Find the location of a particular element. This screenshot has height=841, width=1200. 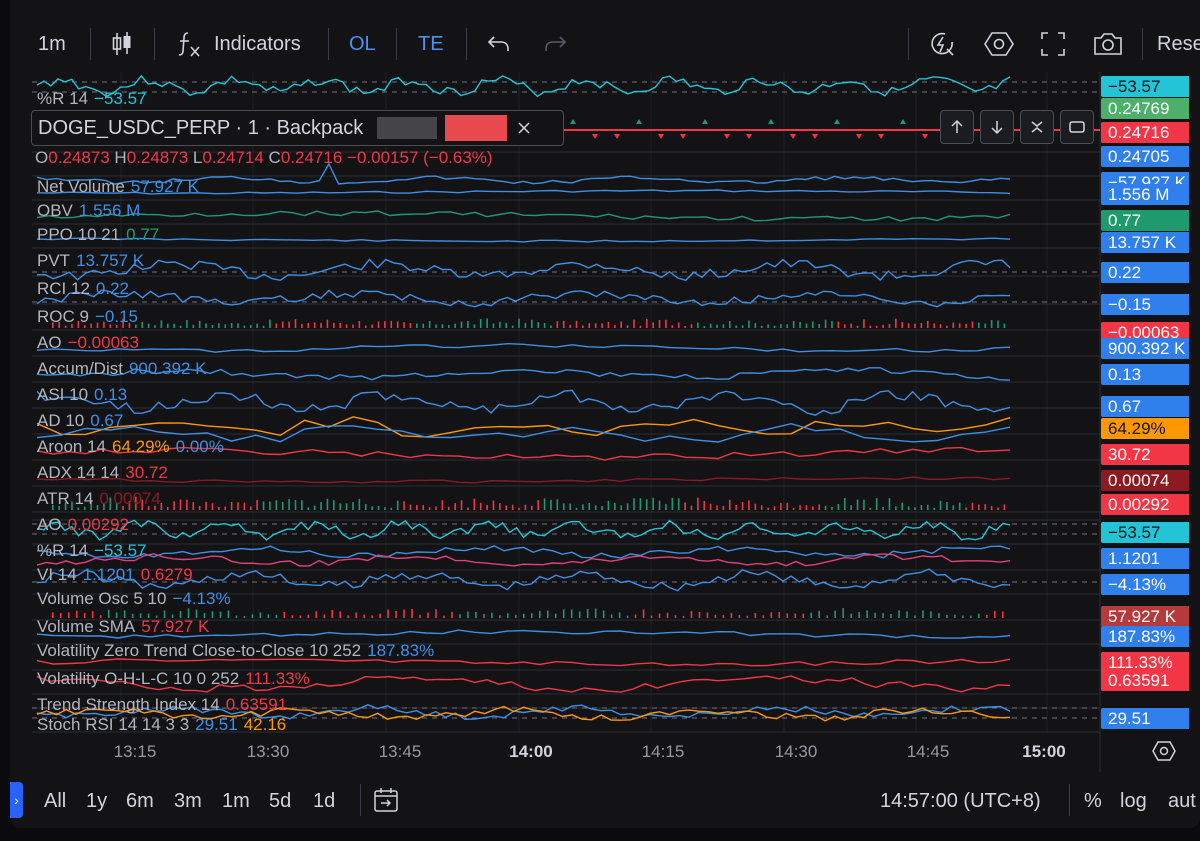

range-button-3m: 3m is located at coordinates (188, 801).